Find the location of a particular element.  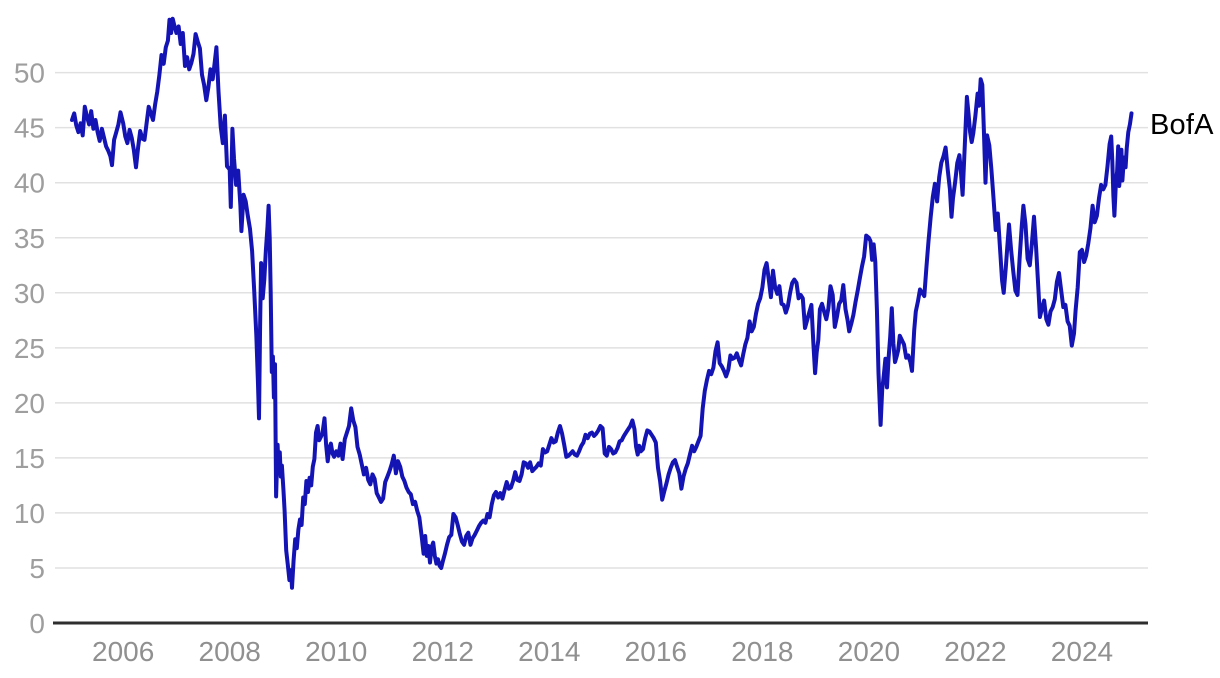

y-tick-label-20: 20 is located at coordinates (29, 403).